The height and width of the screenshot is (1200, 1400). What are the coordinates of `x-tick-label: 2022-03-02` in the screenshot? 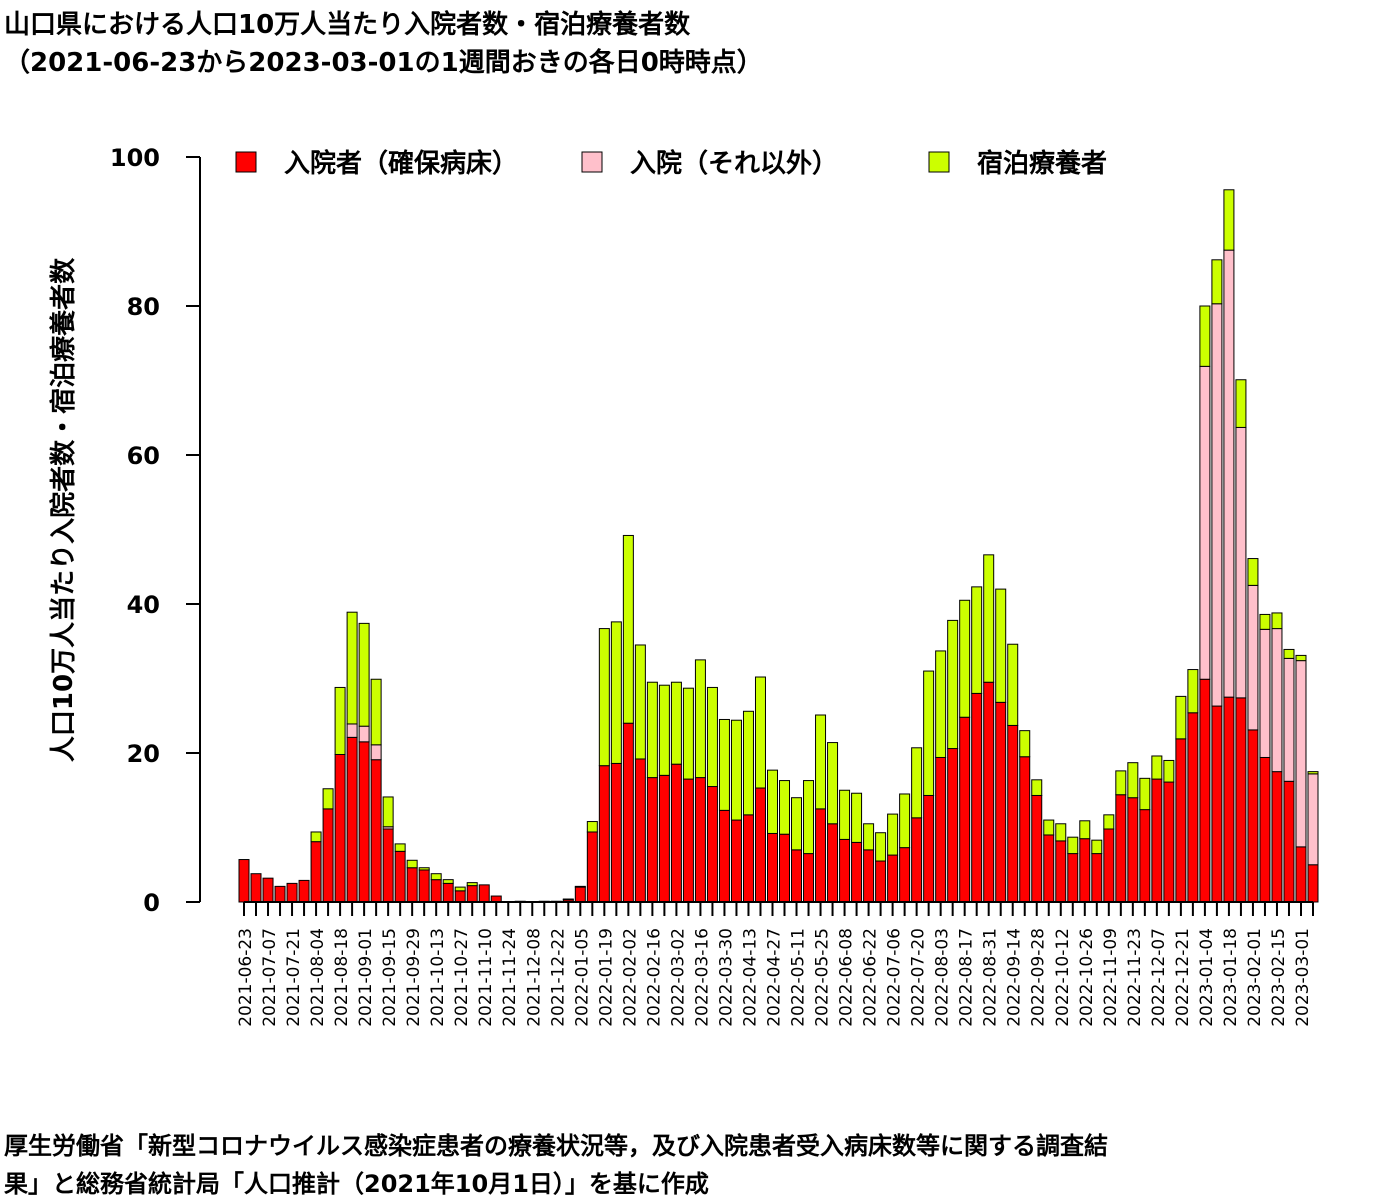 It's located at (678, 977).